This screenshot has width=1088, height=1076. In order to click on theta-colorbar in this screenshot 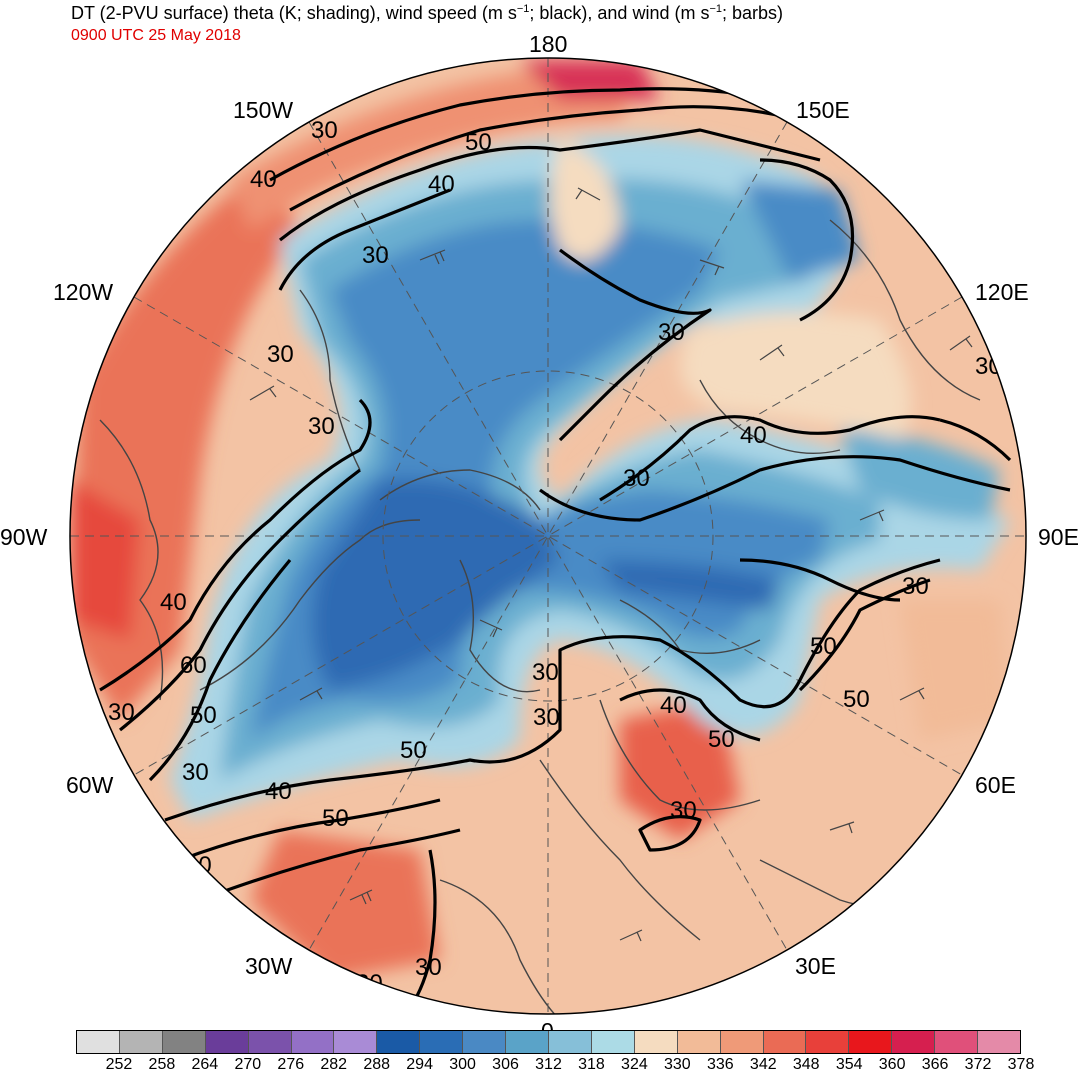, I will do `click(548, 1042)`.